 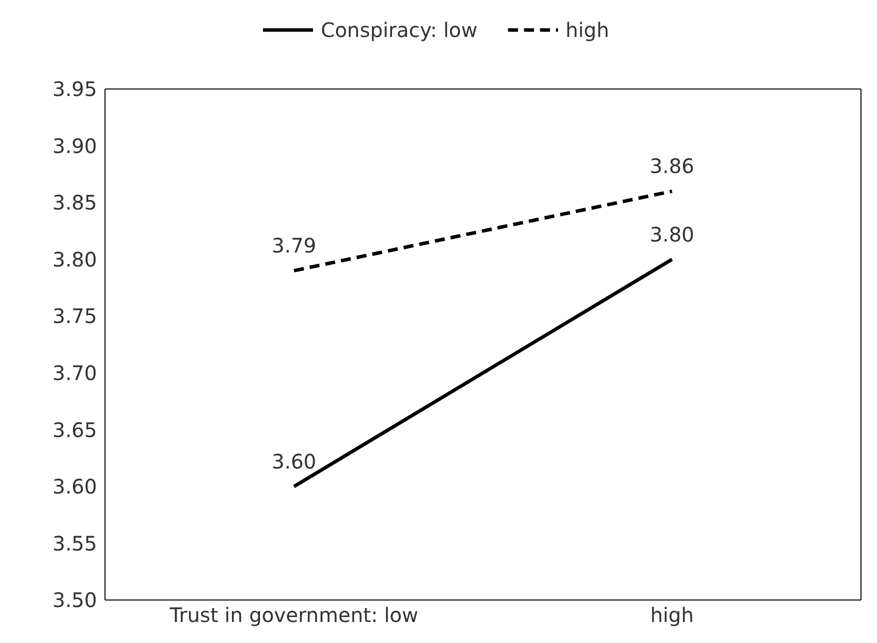 I want to click on y-tick-label: 3.60, so click(x=74, y=486).